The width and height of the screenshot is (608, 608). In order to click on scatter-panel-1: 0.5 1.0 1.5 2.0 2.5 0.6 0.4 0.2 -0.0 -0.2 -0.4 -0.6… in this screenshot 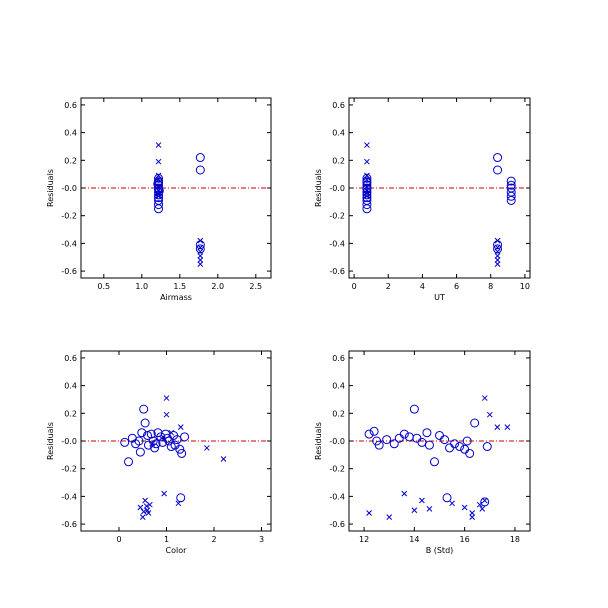, I will do `click(159, 199)`.